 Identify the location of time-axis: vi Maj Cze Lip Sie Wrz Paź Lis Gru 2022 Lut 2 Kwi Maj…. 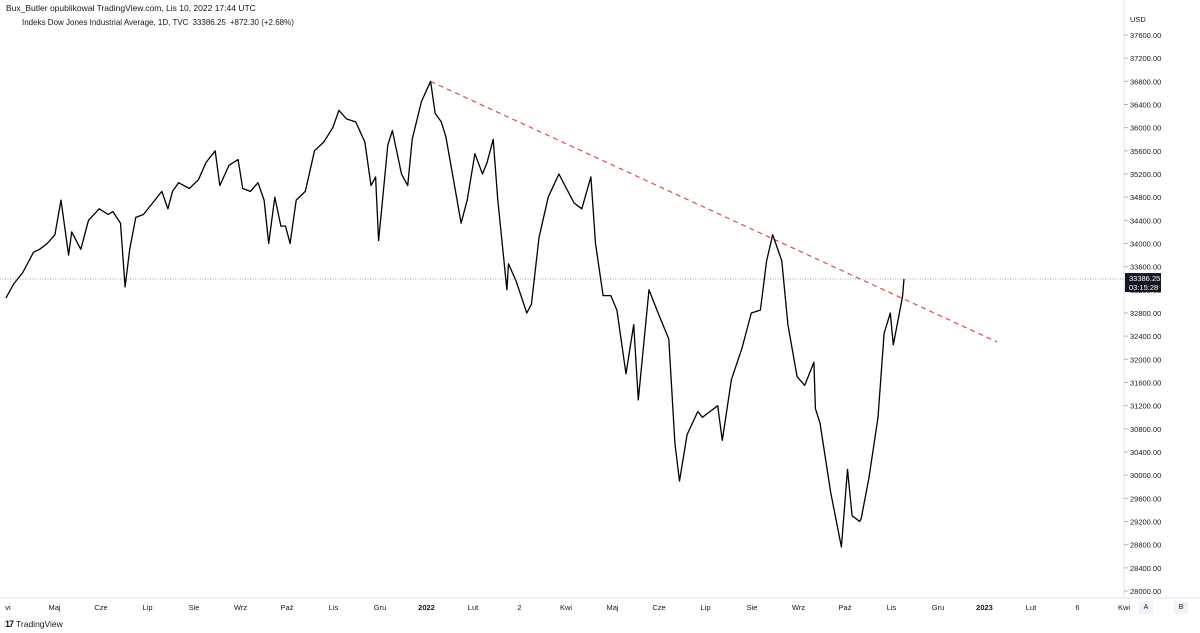
(600, 604).